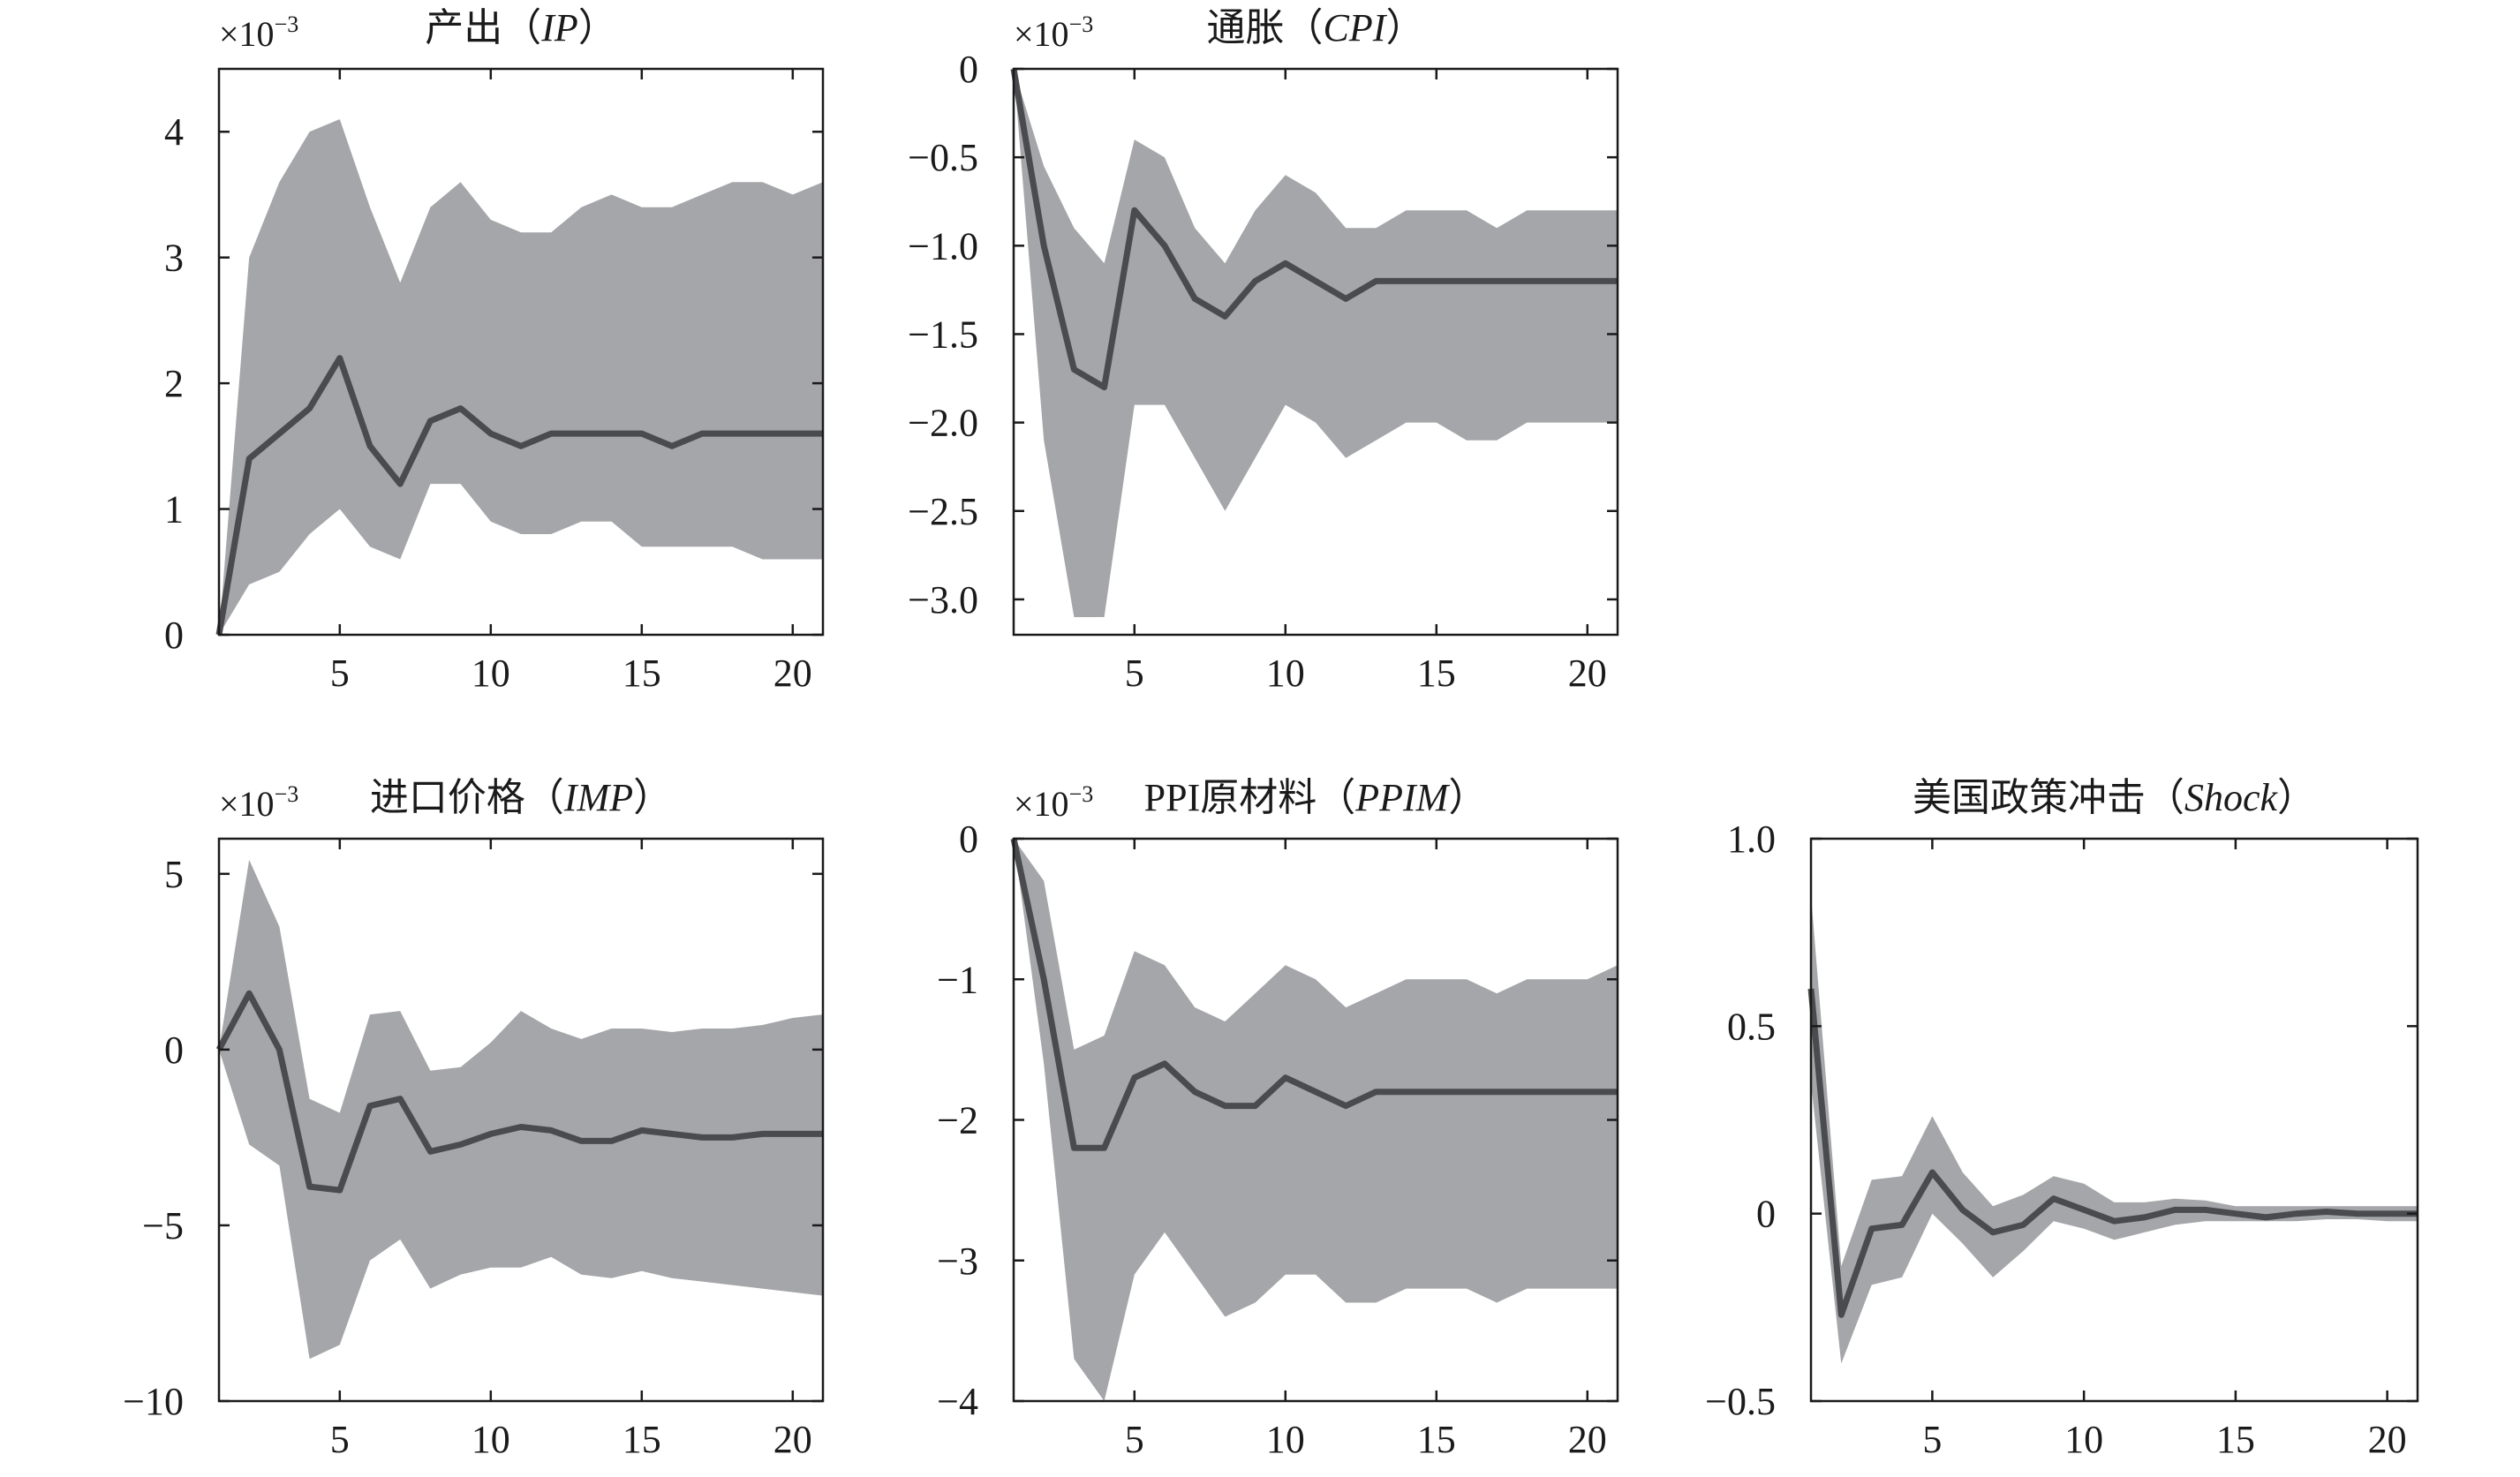 This screenshot has height=1477, width=2520. I want to click on y-tick-label: 0.5, so click(1751, 1026).